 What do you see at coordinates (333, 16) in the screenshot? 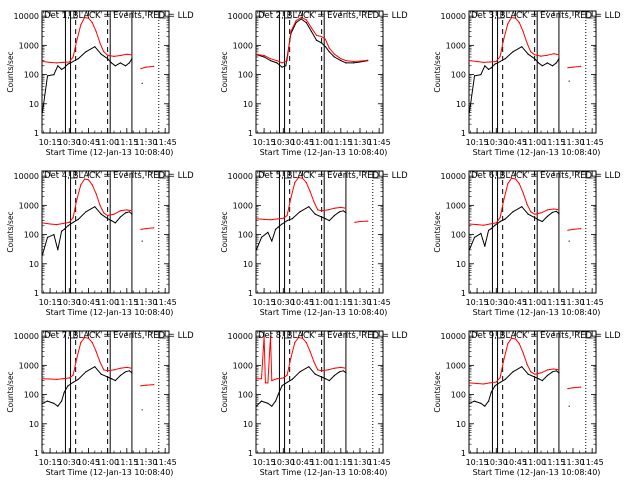
I see `panel-title: Det 2, BLACK = Events, RED = LLD` at bounding box center [333, 16].